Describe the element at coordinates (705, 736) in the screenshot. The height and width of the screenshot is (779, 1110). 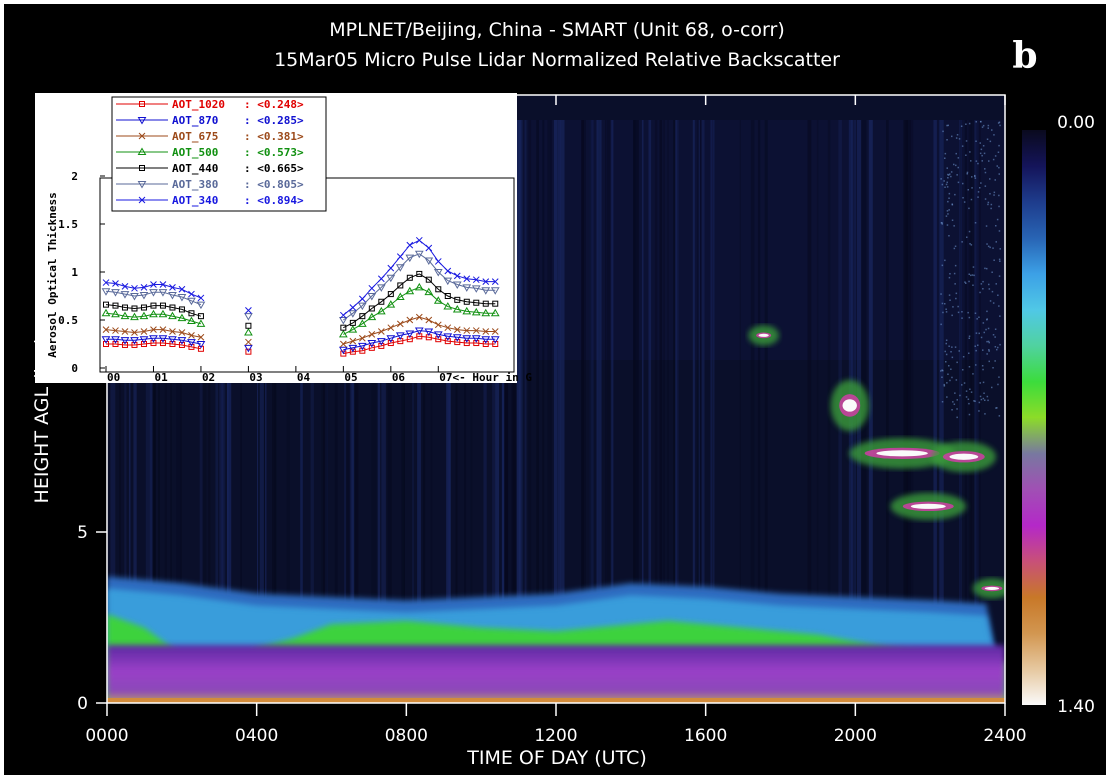
I see `x-tick-label: 1600` at that location.